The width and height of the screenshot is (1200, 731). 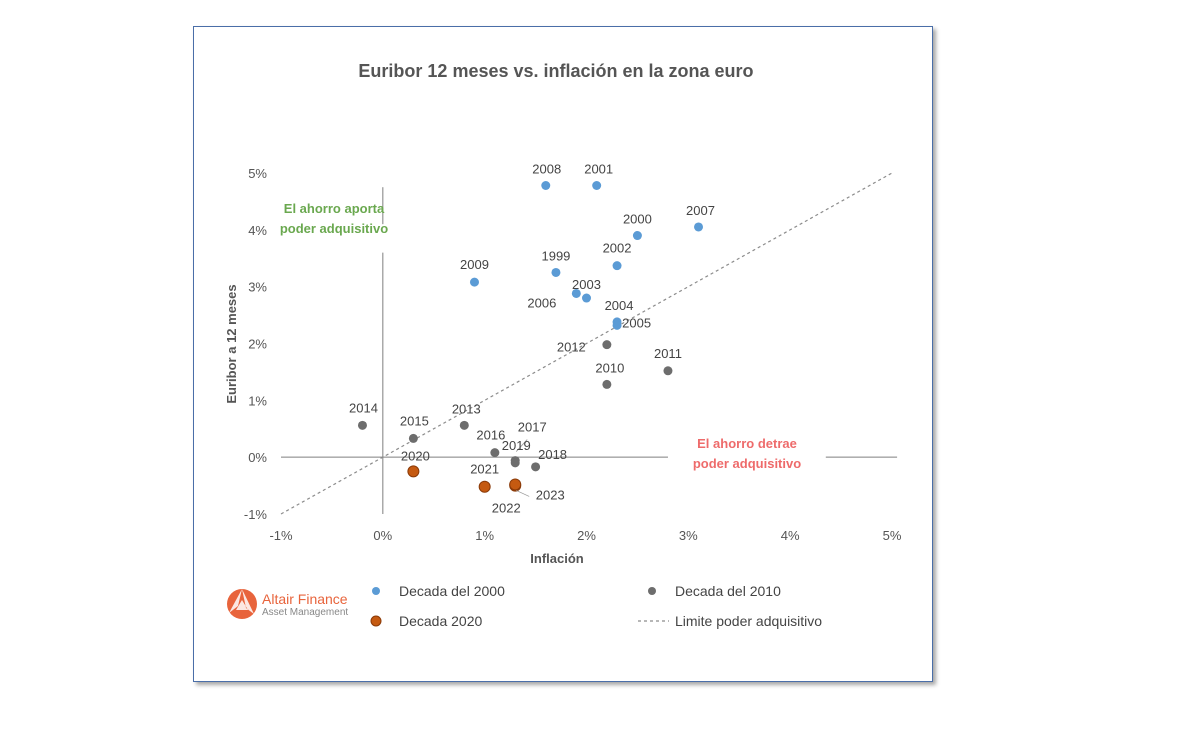 I want to click on legend-label: Decada del 2000, so click(x=452, y=591).